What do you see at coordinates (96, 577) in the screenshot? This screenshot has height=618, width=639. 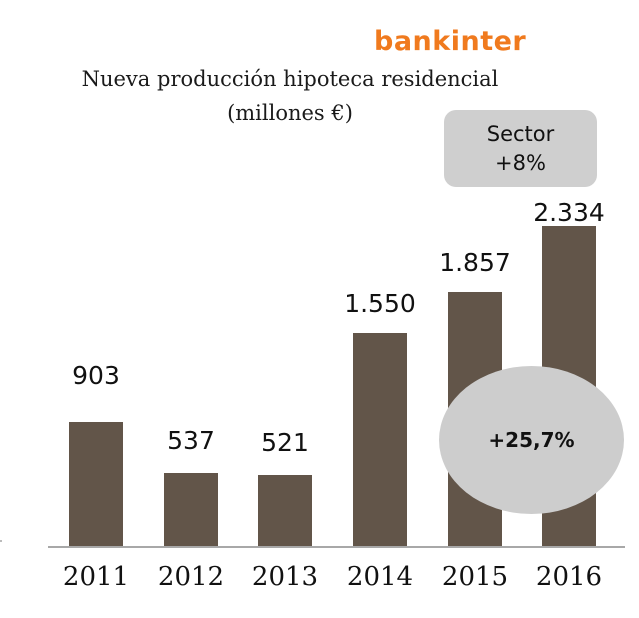 I see `x-label-2011: 2011` at bounding box center [96, 577].